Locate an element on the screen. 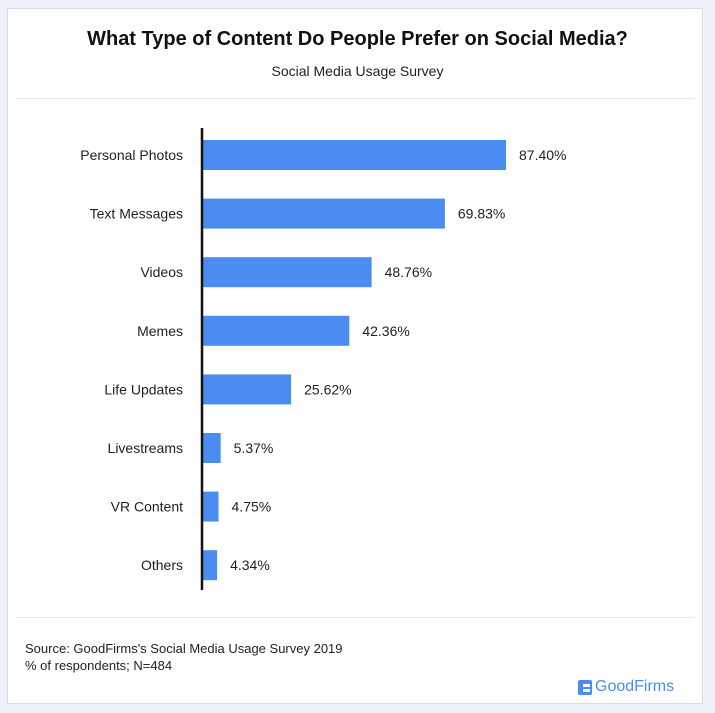 This screenshot has height=713, width=715. bottom-divider is located at coordinates (355, 617).